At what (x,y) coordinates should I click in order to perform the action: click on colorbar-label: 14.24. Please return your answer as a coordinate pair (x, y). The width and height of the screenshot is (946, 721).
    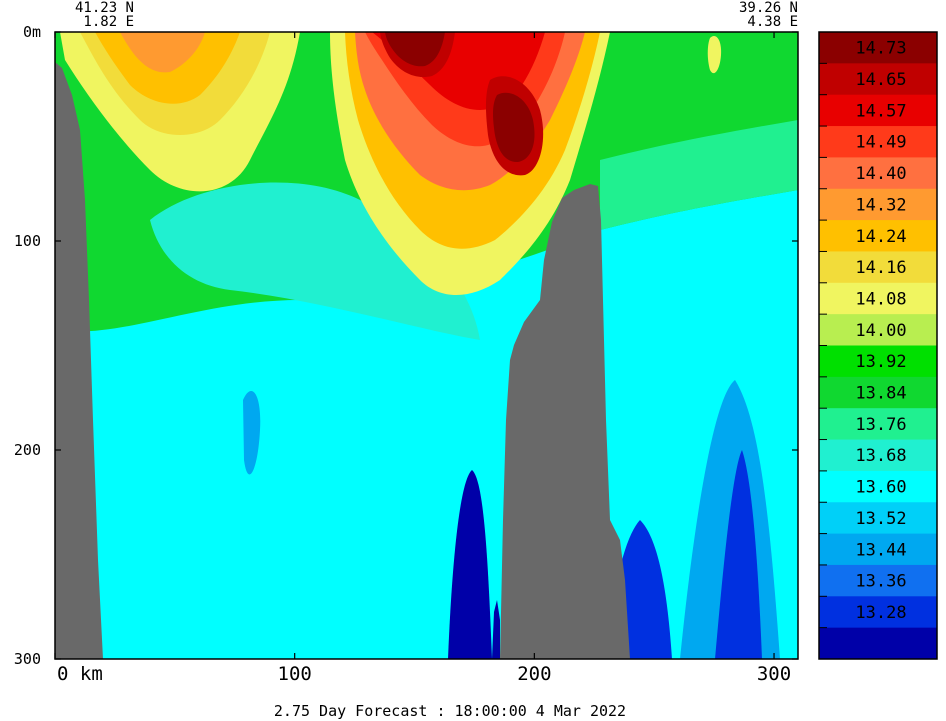
    Looking at the image, I should click on (880, 237).